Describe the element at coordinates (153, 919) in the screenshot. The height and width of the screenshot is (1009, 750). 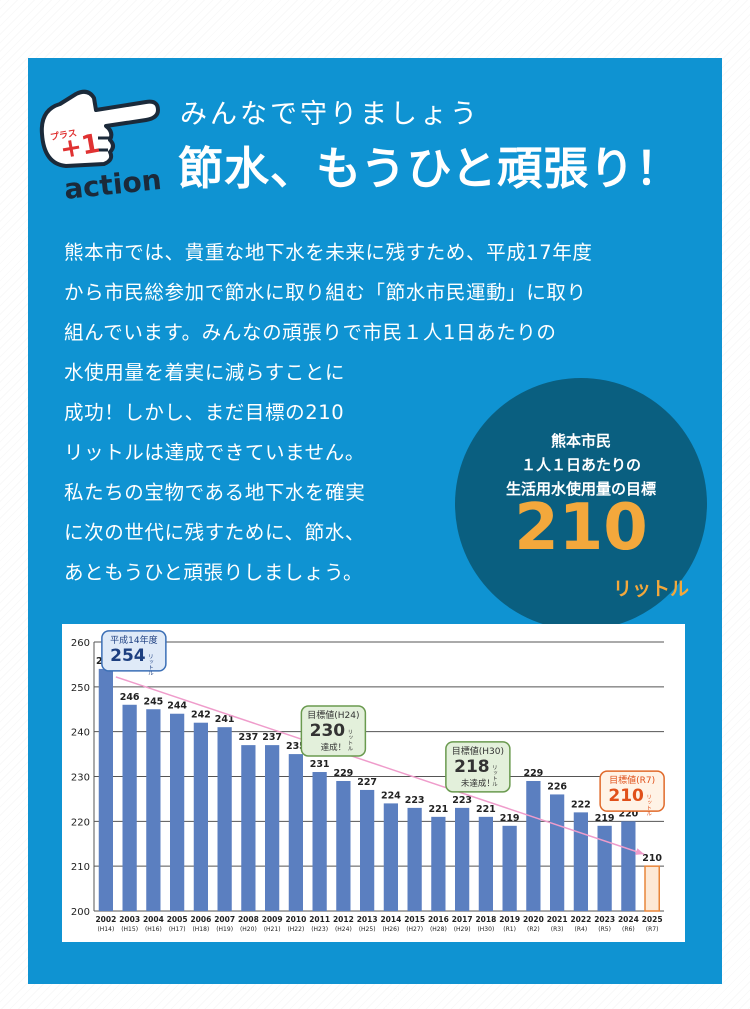
I see `x-tick-label: 2004` at that location.